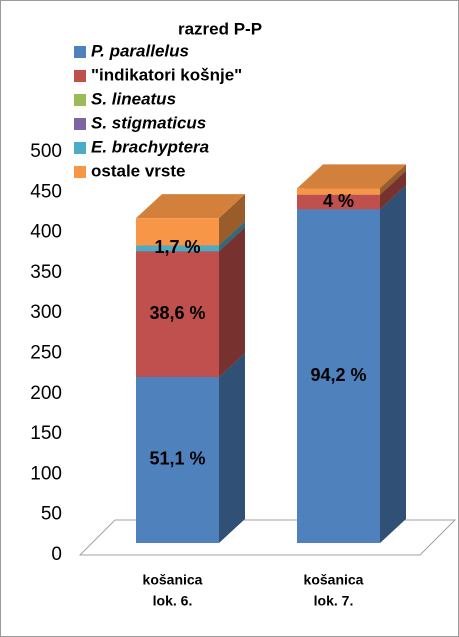 This screenshot has height=637, width=459. I want to click on legend-label: P. parallelus, so click(140, 50).